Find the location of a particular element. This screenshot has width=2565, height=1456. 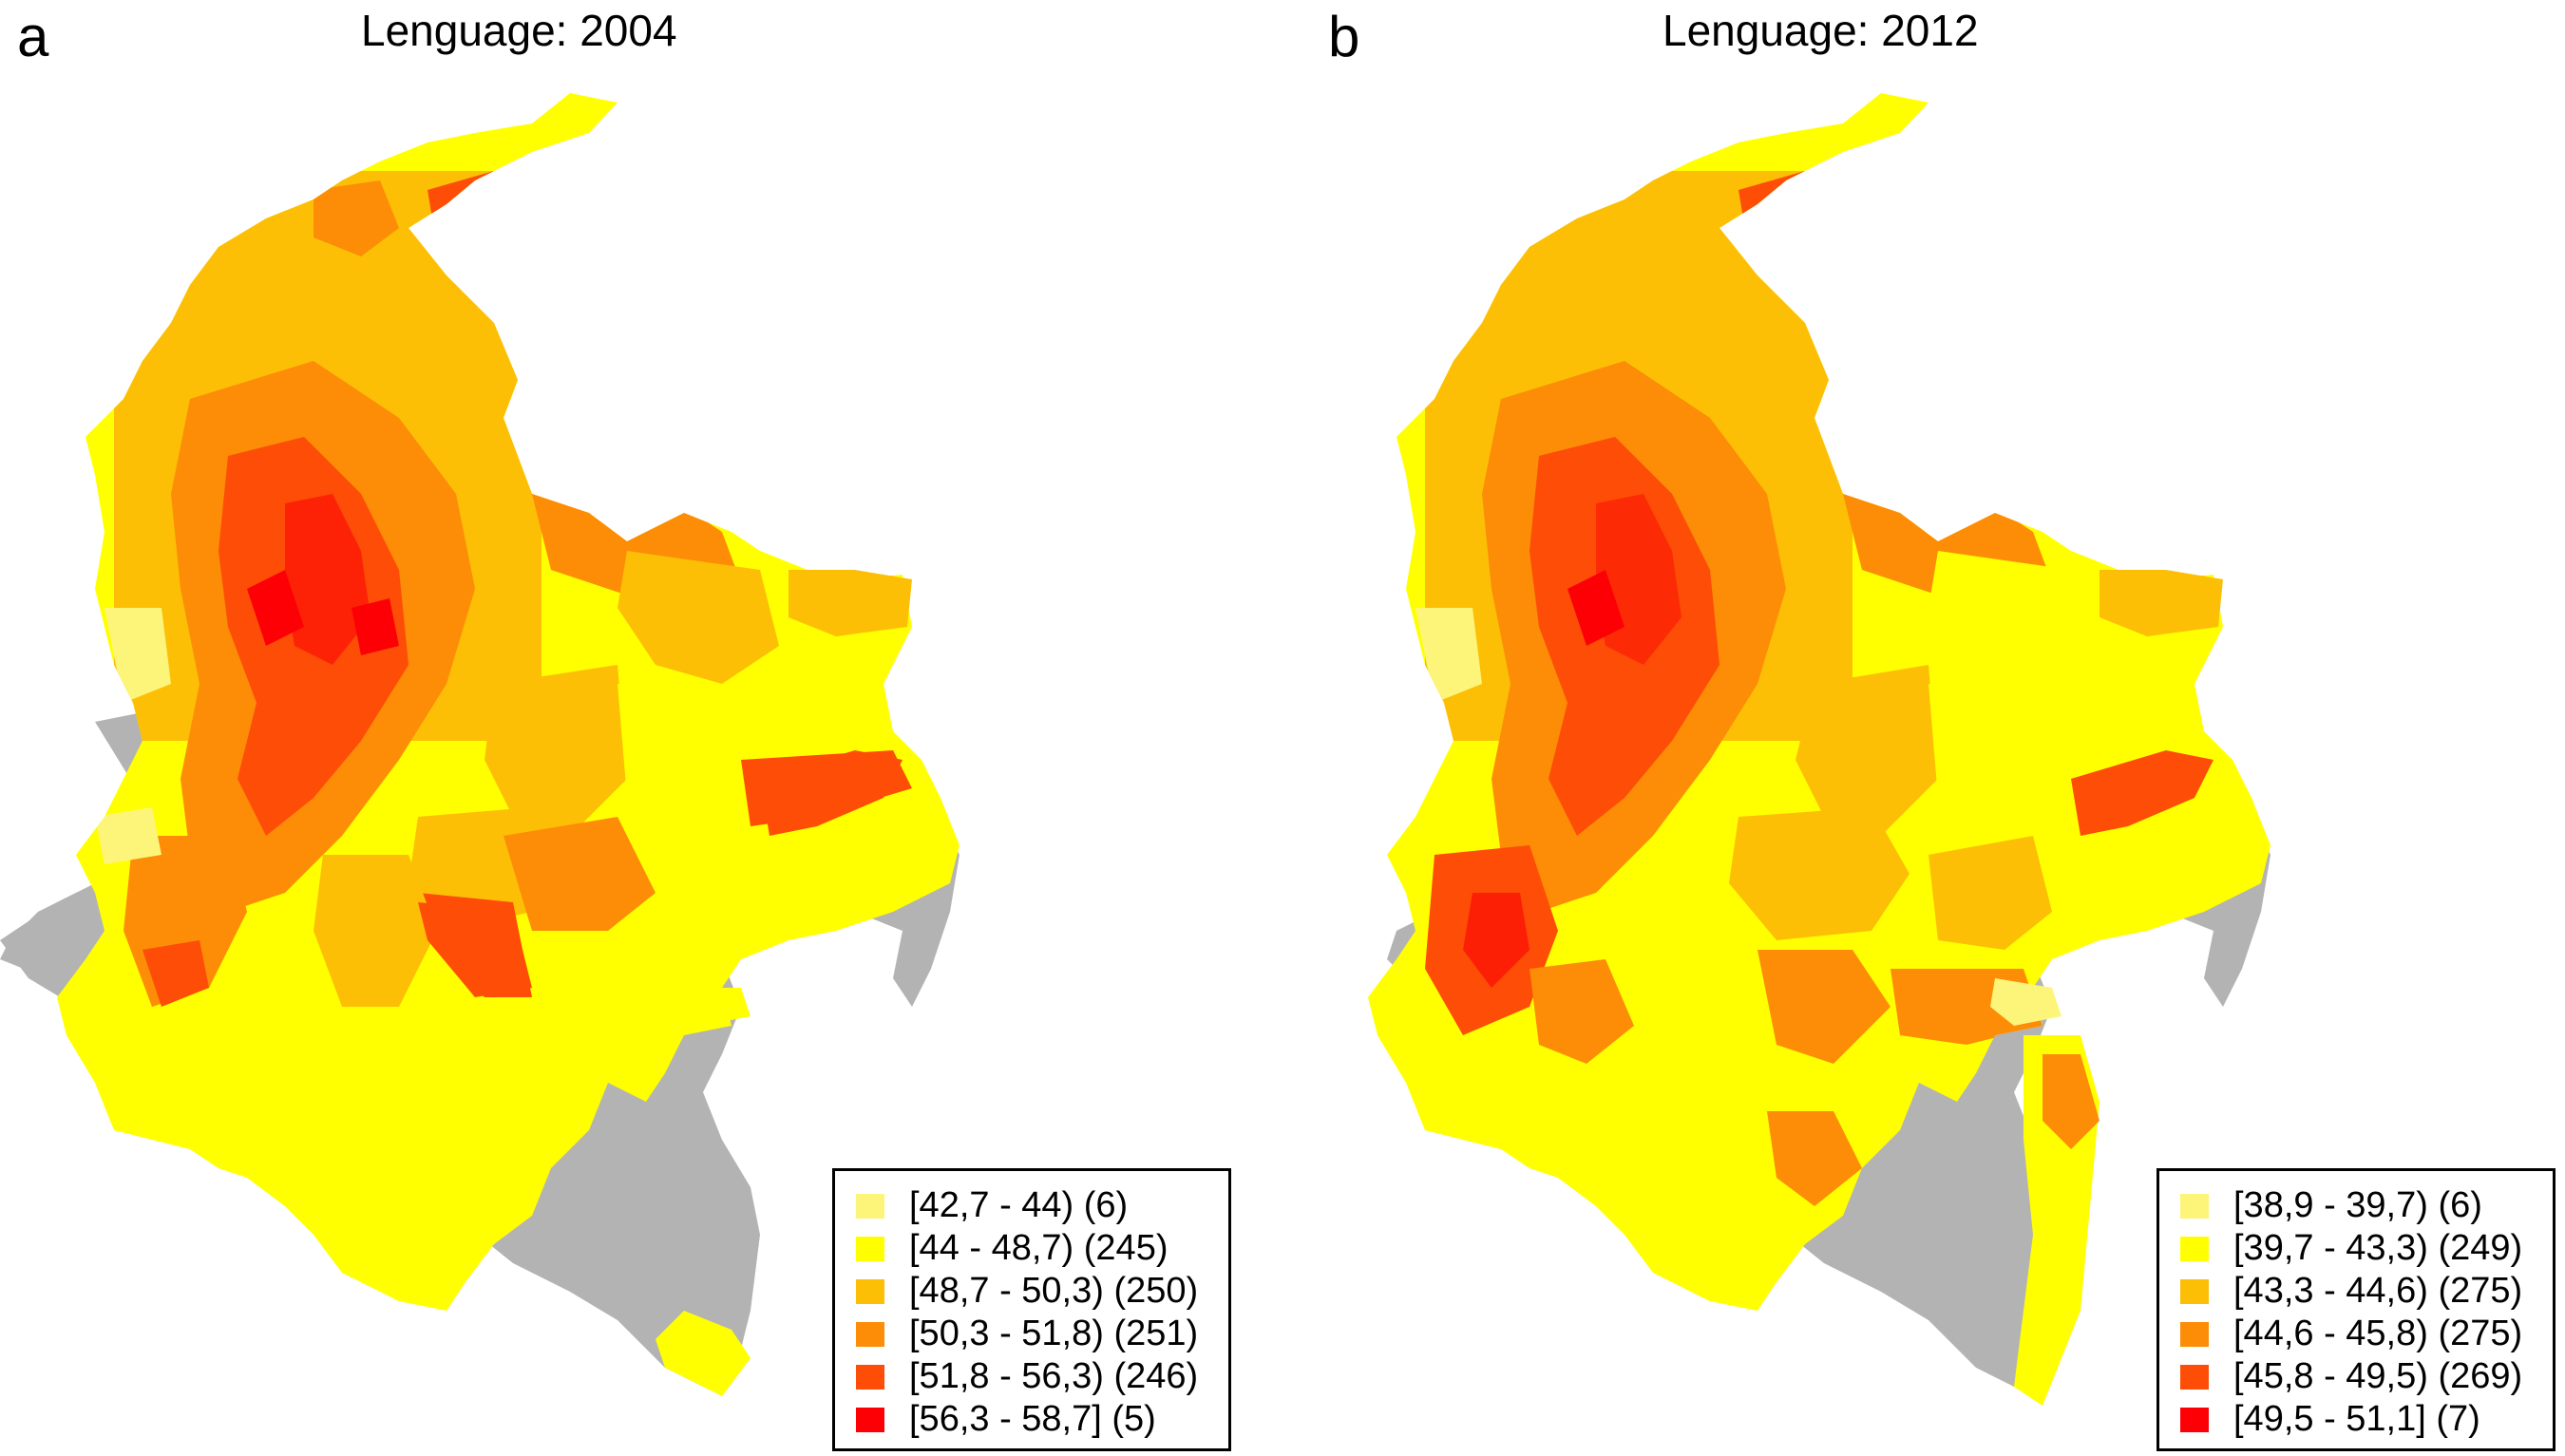

legend-item: [45,8 - 49,5) (269) is located at coordinates (2366, 1376).